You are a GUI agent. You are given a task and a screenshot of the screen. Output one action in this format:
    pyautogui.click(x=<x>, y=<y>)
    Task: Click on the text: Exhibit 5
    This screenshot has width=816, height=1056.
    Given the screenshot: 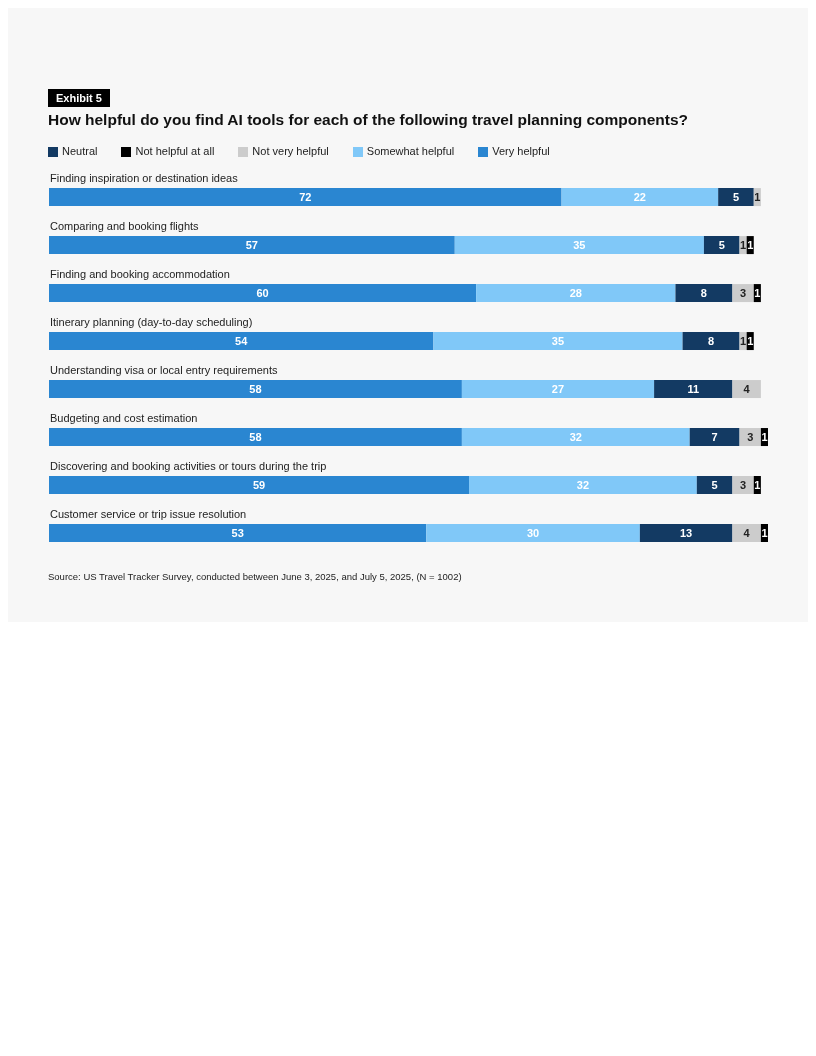 What is the action you would take?
    pyautogui.click(x=79, y=98)
    